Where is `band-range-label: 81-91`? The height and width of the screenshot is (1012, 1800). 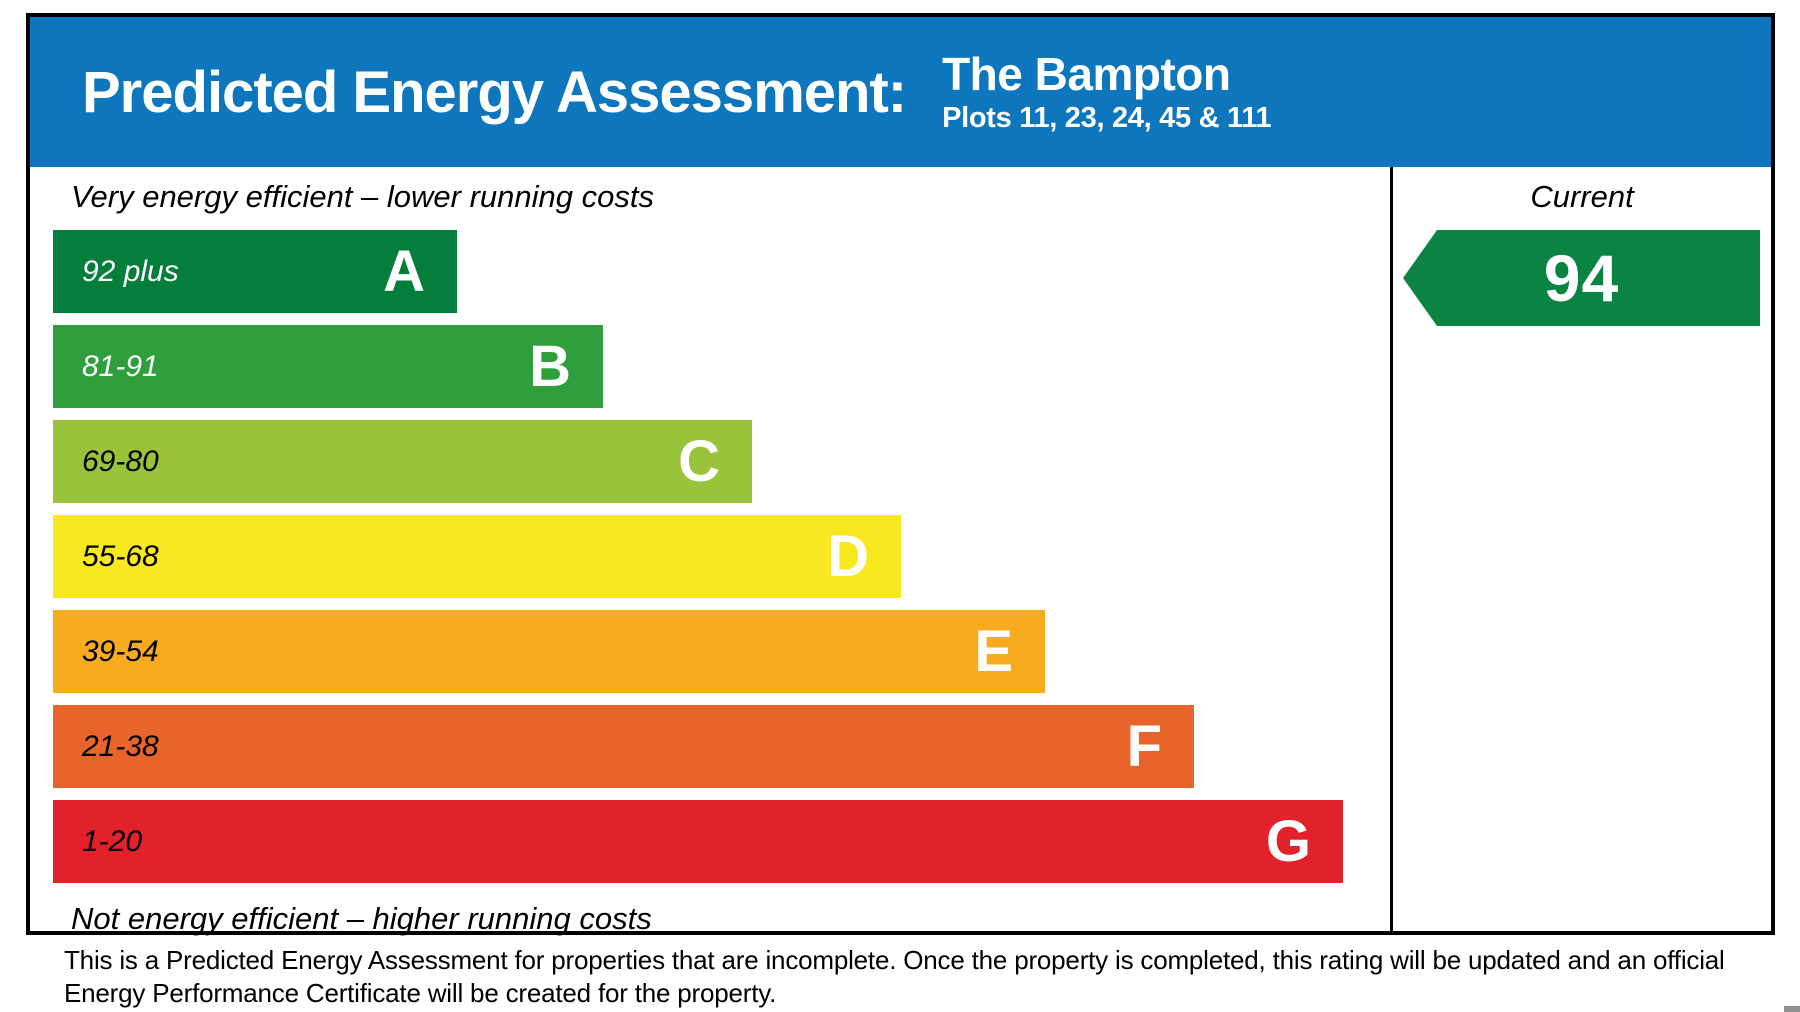
band-range-label: 81-91 is located at coordinates (120, 366).